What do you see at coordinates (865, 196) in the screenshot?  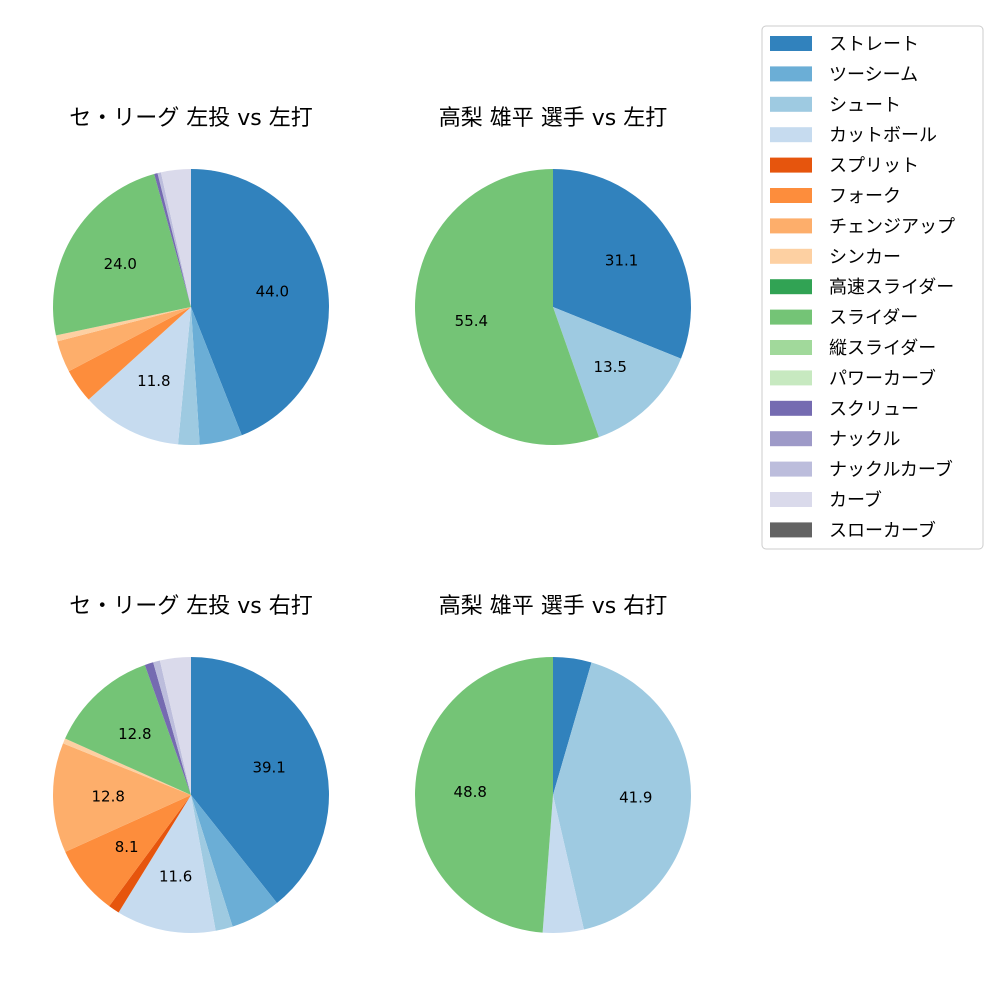 I see `legend-label: フォーク` at bounding box center [865, 196].